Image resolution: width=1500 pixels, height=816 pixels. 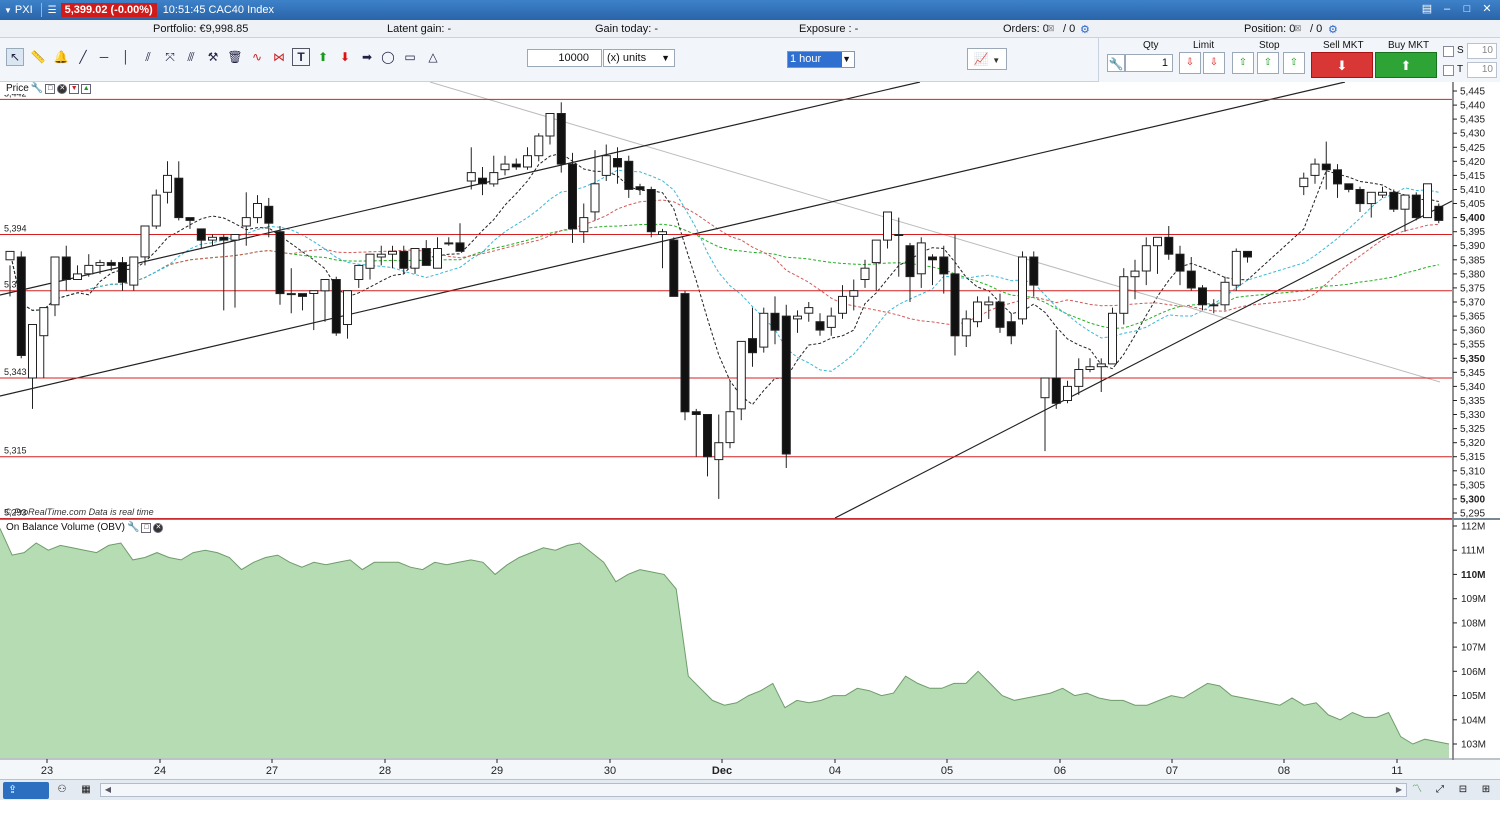 I want to click on chevron-down-icon: ▼, so click(x=846, y=59).